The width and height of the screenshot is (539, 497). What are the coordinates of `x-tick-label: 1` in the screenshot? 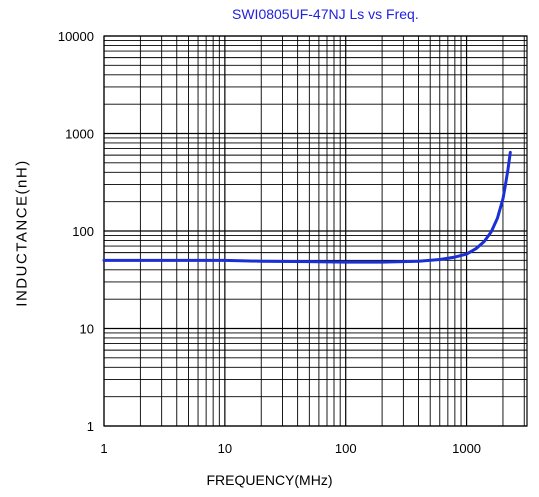 It's located at (103, 448).